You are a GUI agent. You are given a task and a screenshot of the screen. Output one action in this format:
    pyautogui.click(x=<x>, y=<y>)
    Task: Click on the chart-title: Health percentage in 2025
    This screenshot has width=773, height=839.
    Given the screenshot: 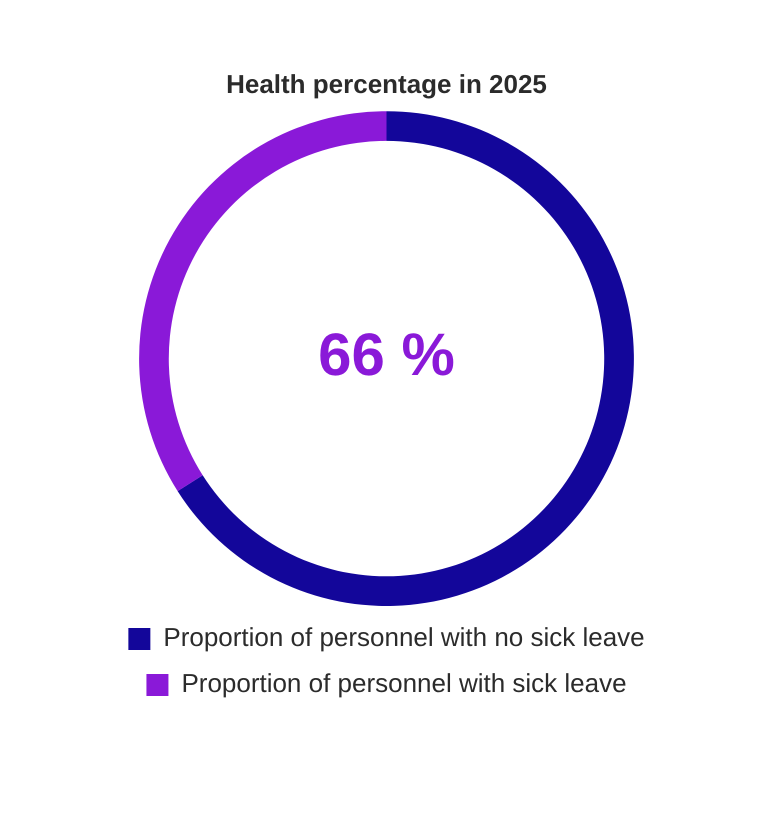 What is the action you would take?
    pyautogui.click(x=386, y=83)
    